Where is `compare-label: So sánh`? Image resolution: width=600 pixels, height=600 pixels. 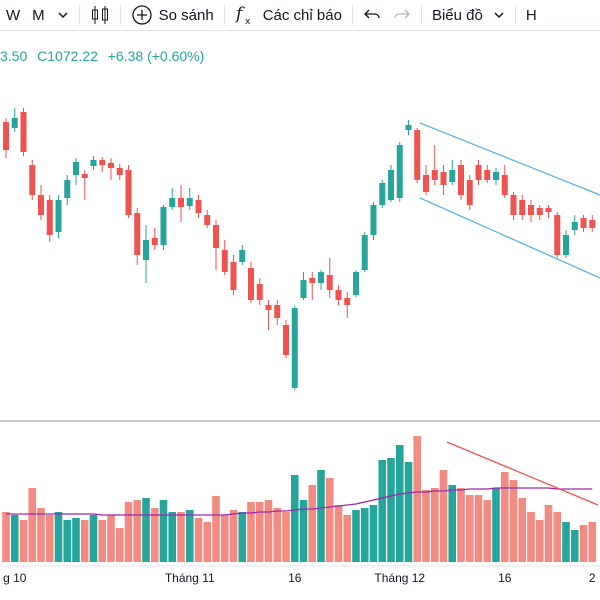 compare-label: So sánh is located at coordinates (186, 15).